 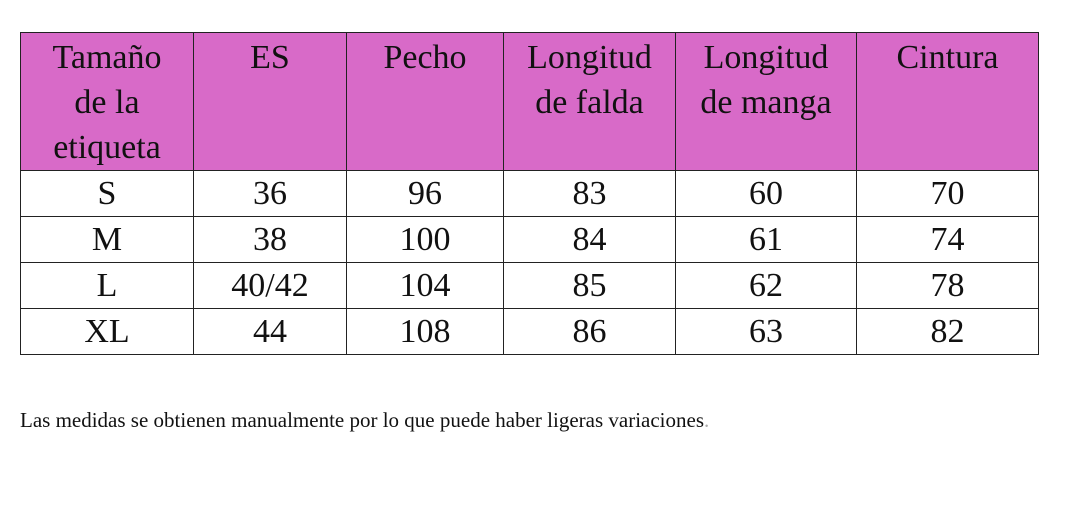 What do you see at coordinates (107, 285) in the screenshot?
I see `table-cell: L` at bounding box center [107, 285].